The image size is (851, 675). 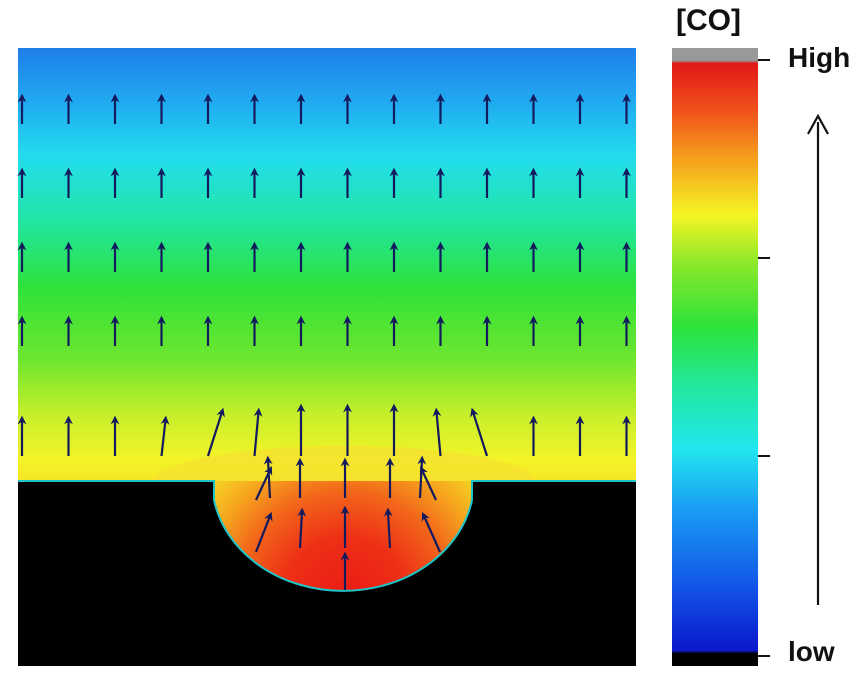 What do you see at coordinates (811, 651) in the screenshot?
I see `colorbar-low-label: low` at bounding box center [811, 651].